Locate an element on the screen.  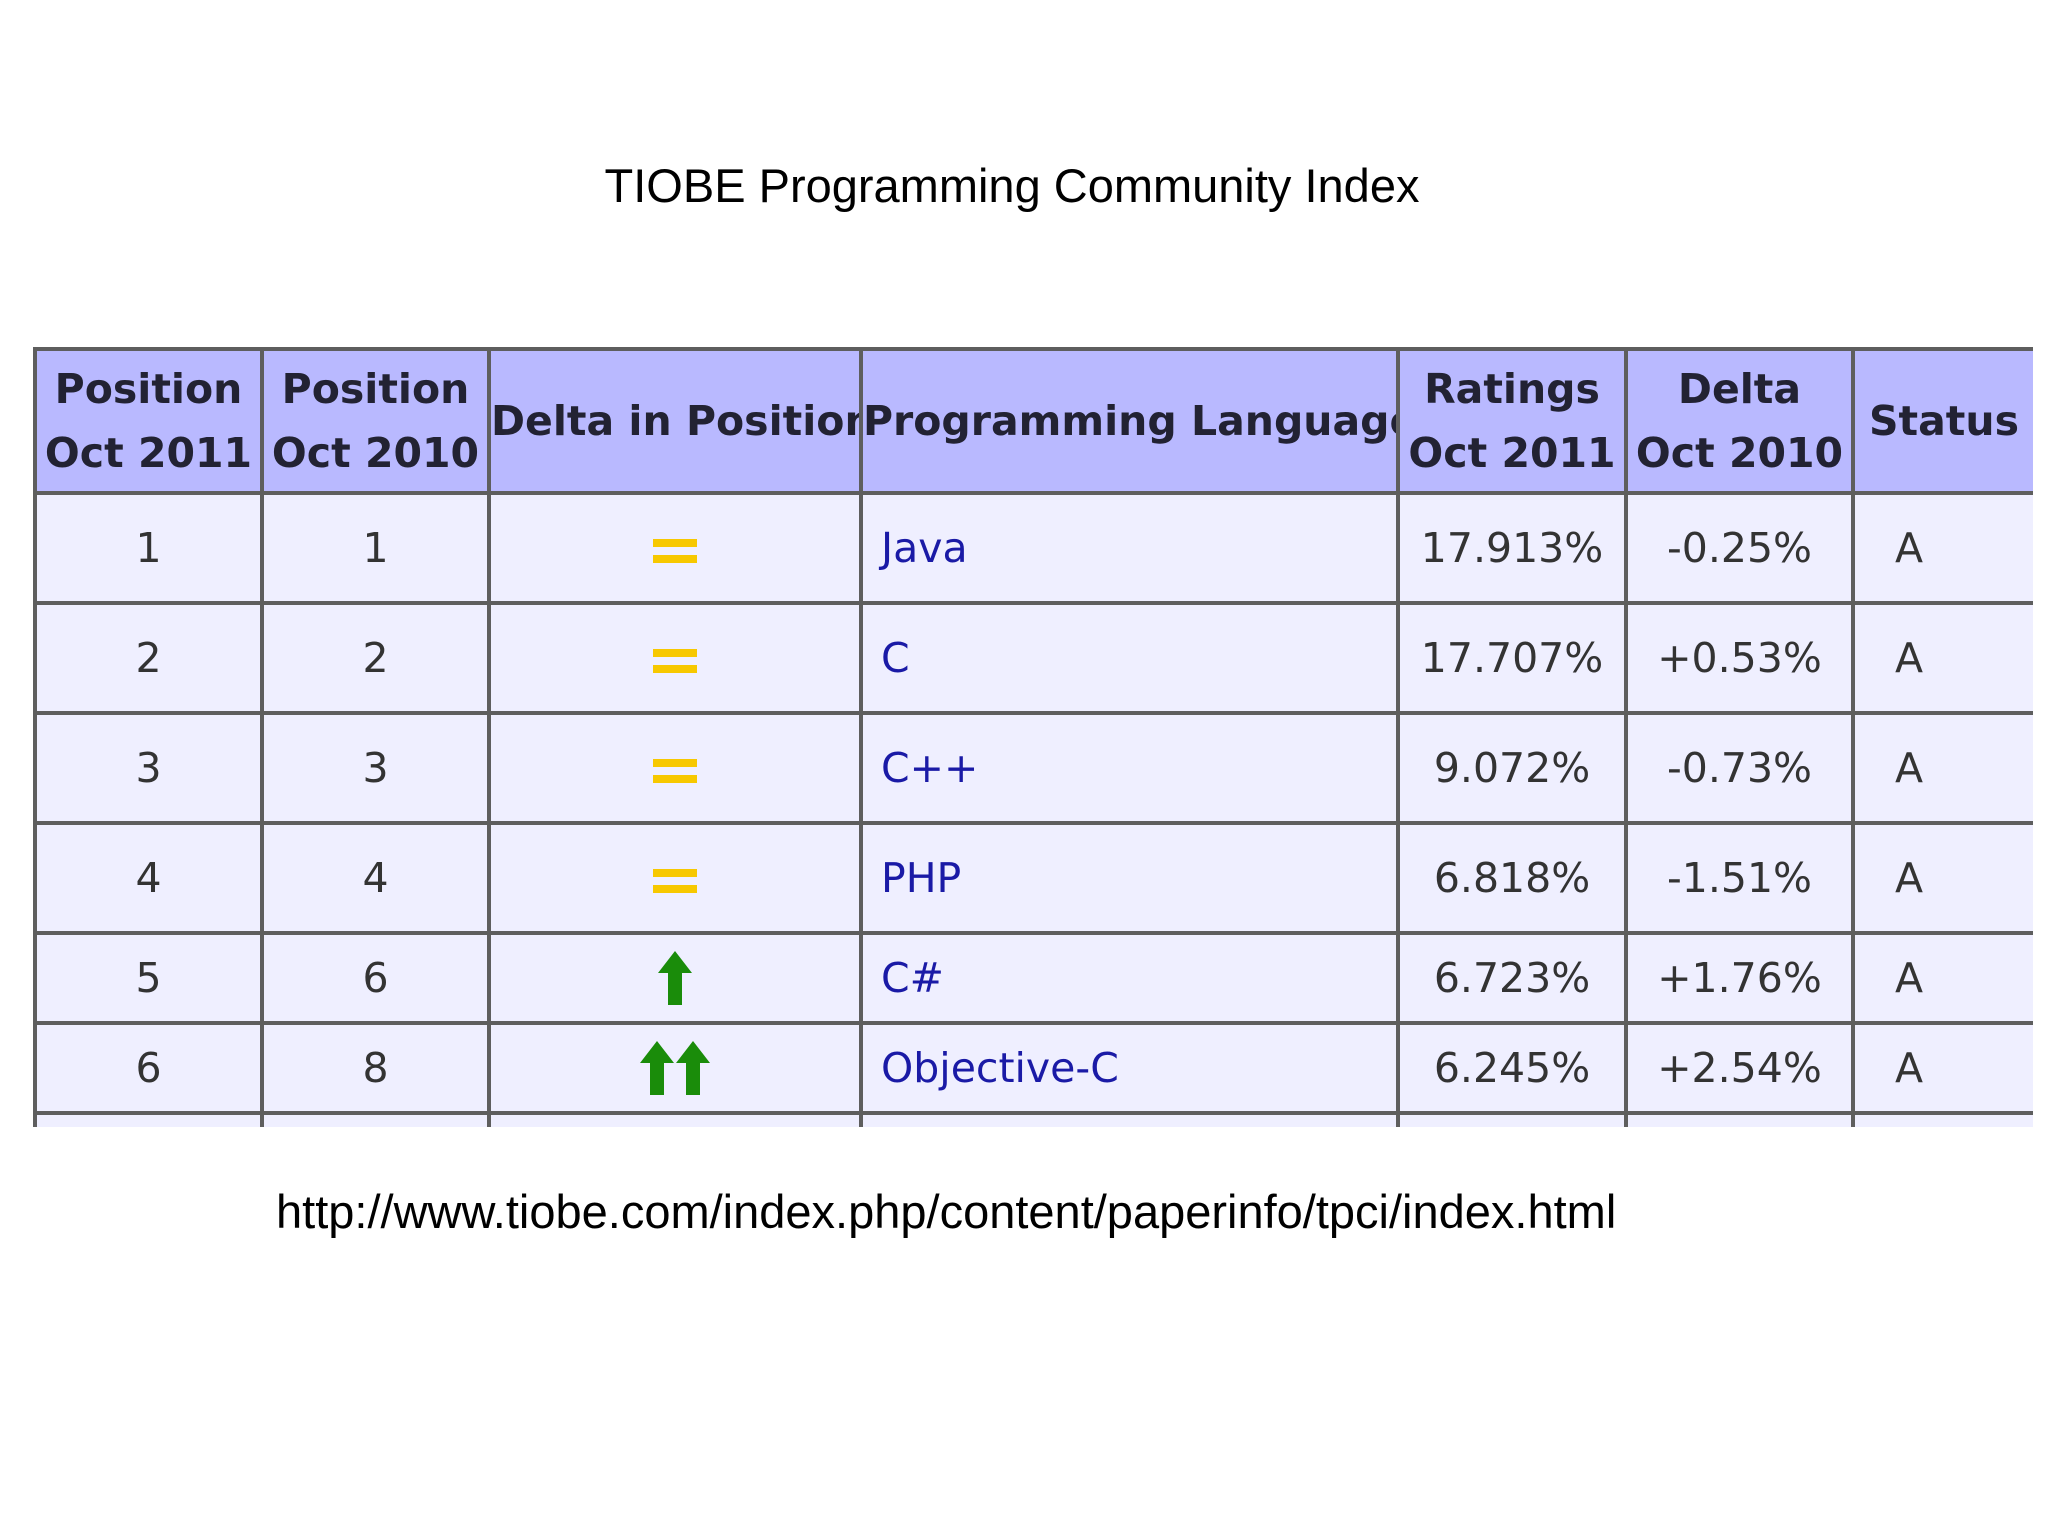
position-2010-cell: 3 is located at coordinates (375, 768).